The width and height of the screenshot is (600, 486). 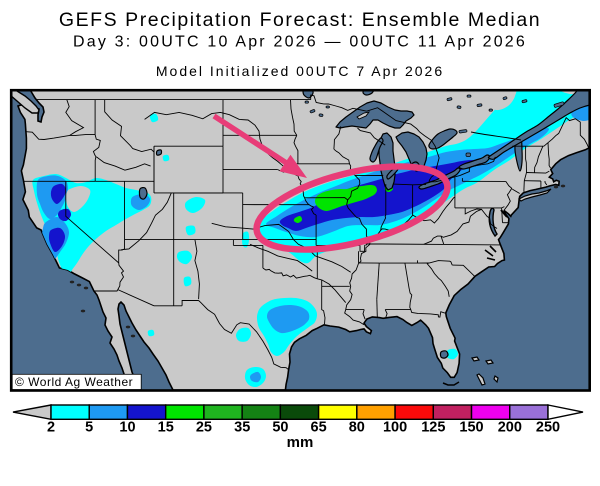 What do you see at coordinates (204, 428) in the screenshot?
I see `svg-text: 25` at bounding box center [204, 428].